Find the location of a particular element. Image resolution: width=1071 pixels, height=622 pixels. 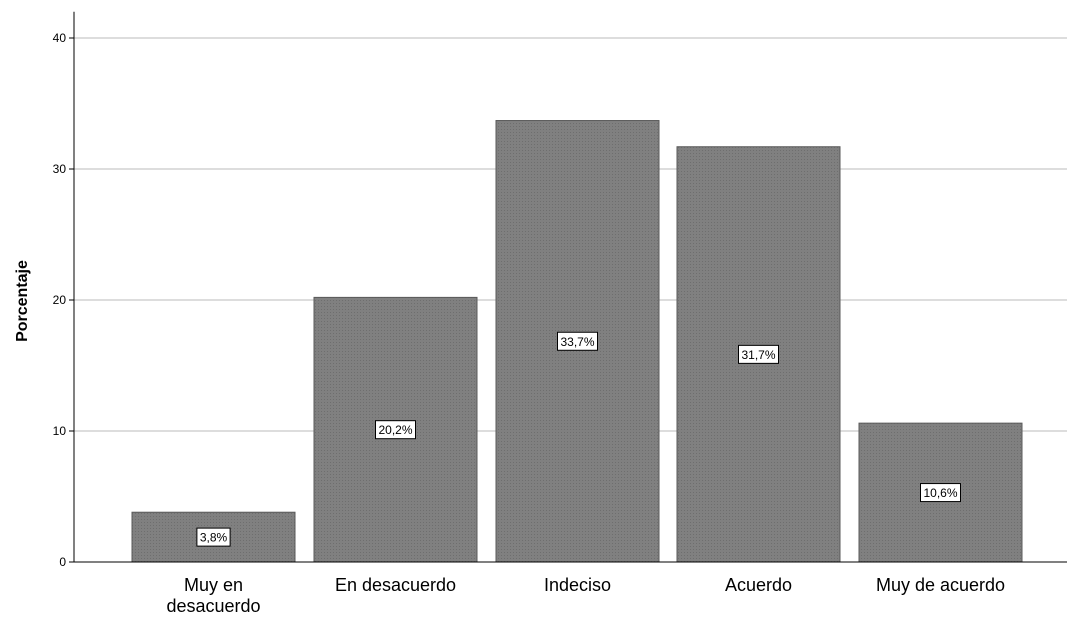

data-label: 10,6% is located at coordinates (940, 493).